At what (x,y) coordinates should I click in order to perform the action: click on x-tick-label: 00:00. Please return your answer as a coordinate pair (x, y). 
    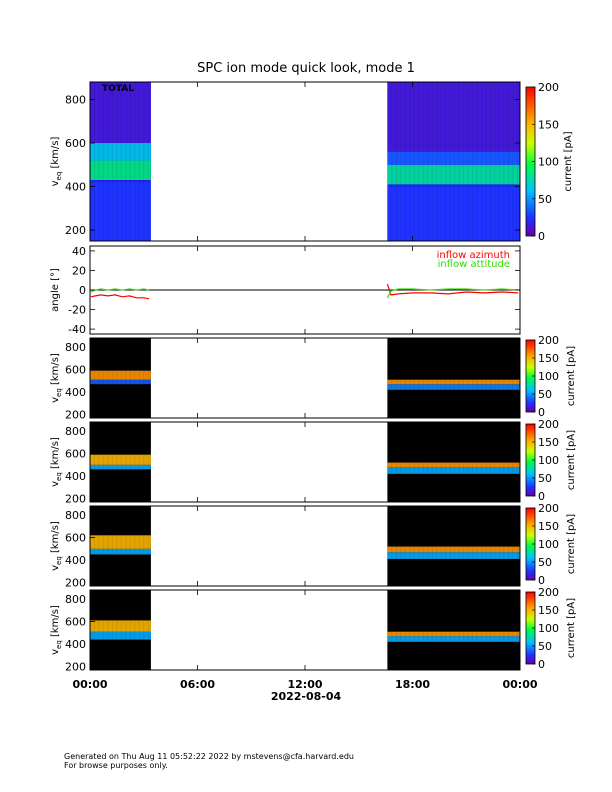
    Looking at the image, I should click on (89, 684).